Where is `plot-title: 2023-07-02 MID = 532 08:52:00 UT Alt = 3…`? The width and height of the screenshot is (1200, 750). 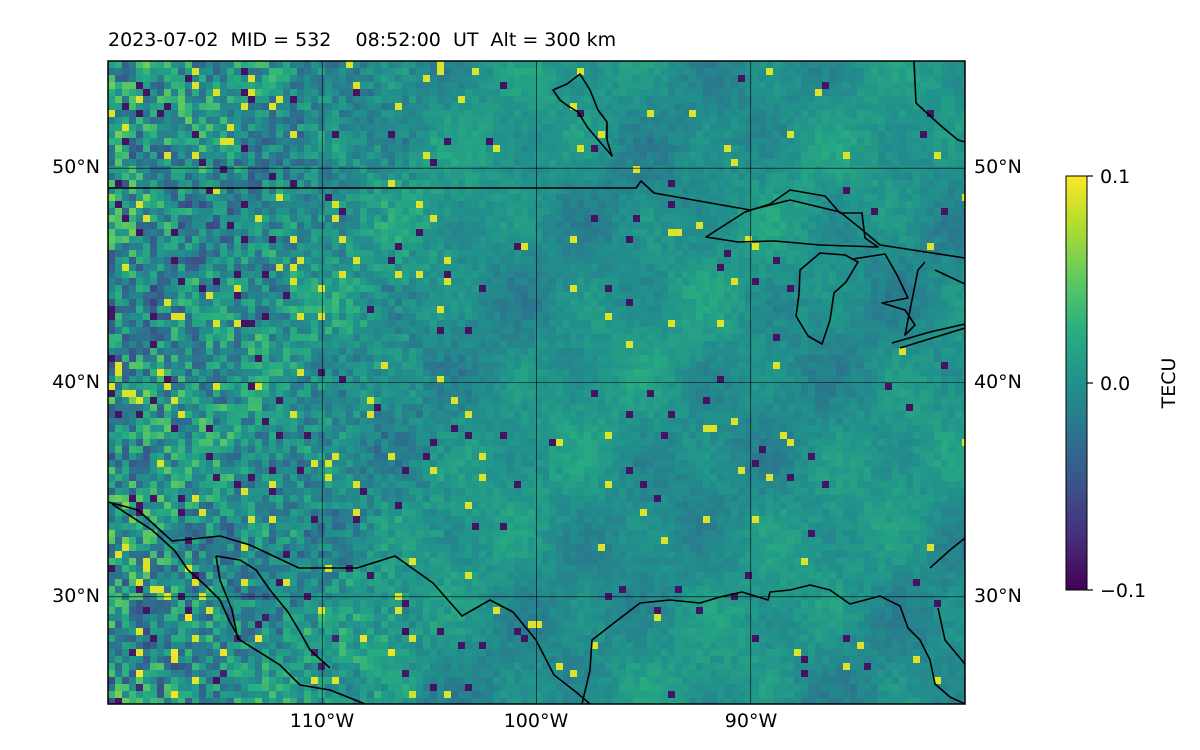
plot-title: 2023-07-02 MID = 532 08:52:00 UT Alt = 3… is located at coordinates (362, 40).